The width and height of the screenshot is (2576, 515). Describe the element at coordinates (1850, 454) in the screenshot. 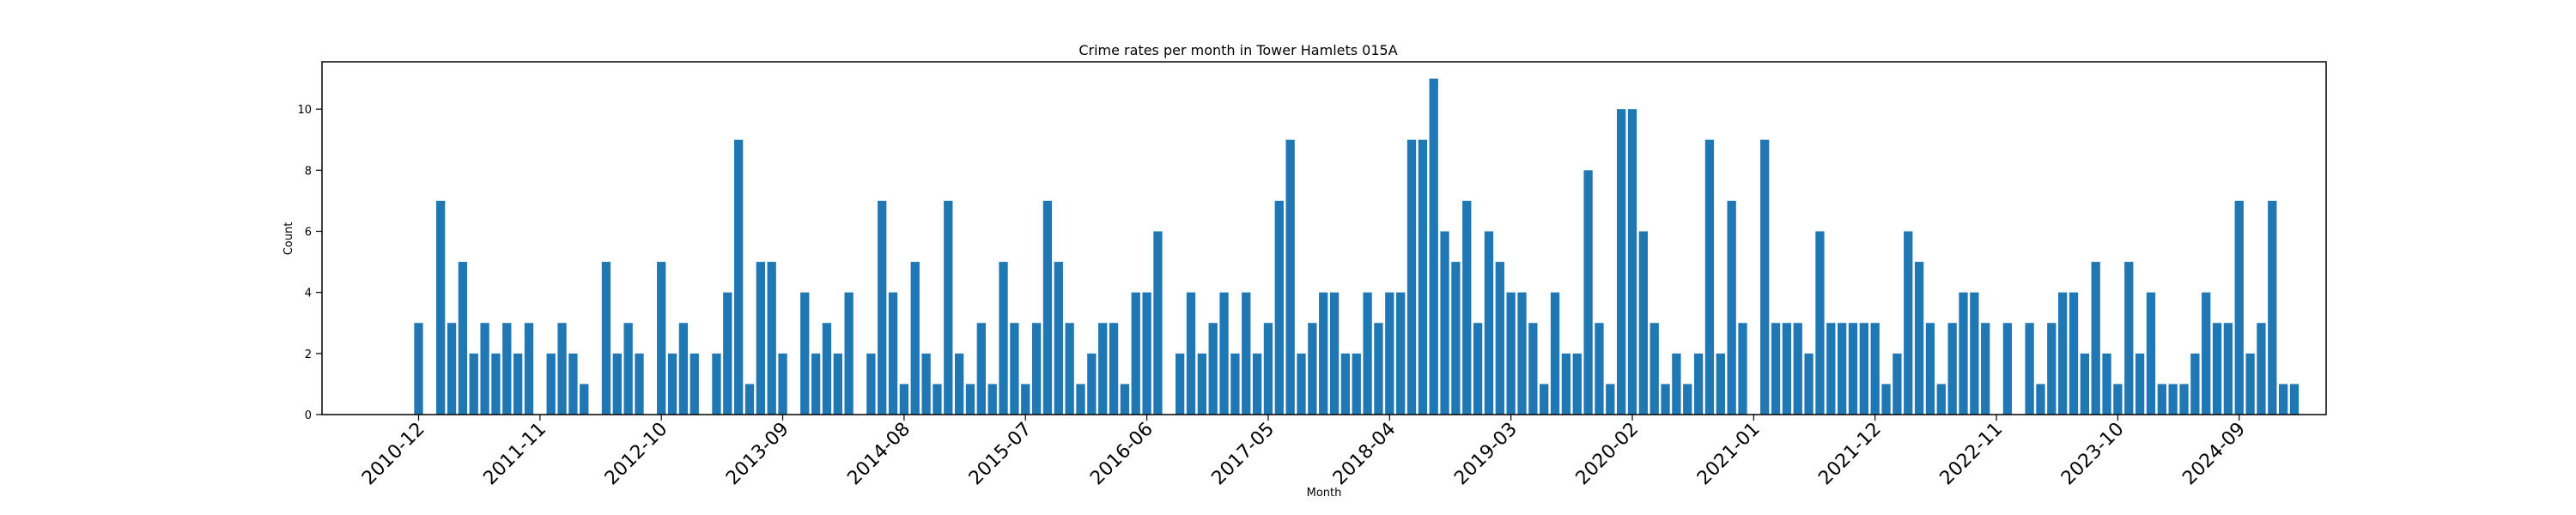

I see `x-tick-label: 2021-12` at that location.